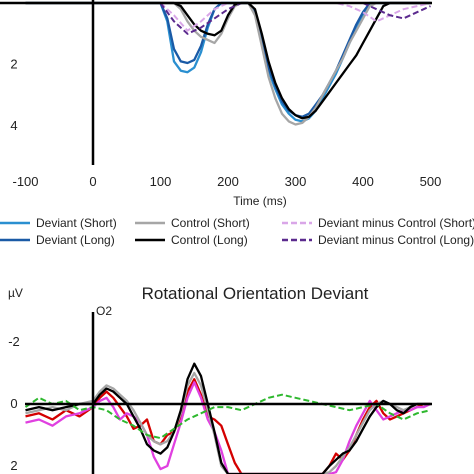 The height and width of the screenshot is (474, 474). What do you see at coordinates (228, 181) in the screenshot?
I see `x-tick-label: 200` at bounding box center [228, 181].